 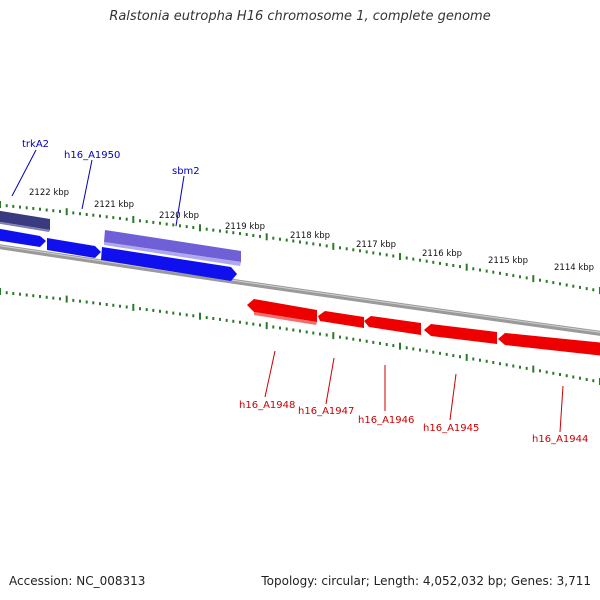 I want to click on gene-arrow-sbm2-shade, so click(x=172, y=254).